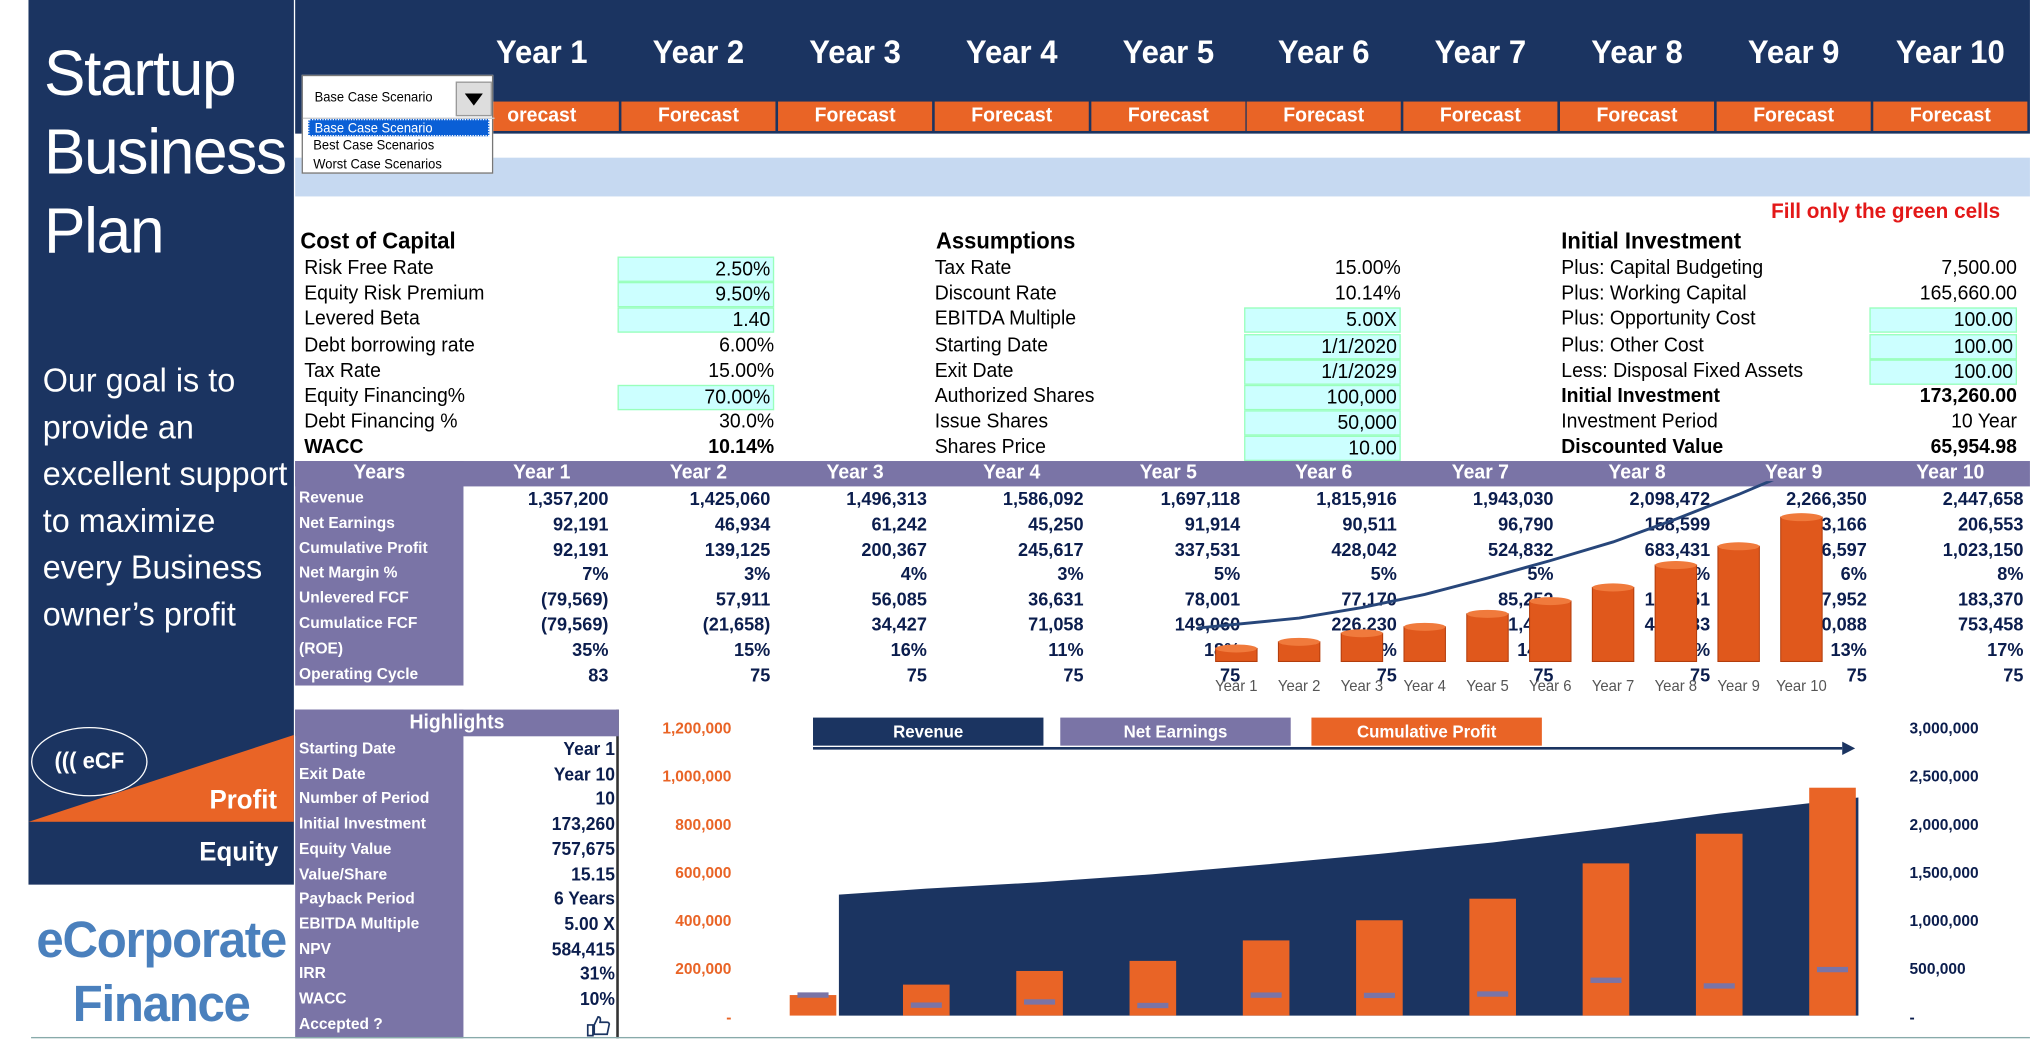  I want to click on year-header-10: Year 10, so click(1950, 52).